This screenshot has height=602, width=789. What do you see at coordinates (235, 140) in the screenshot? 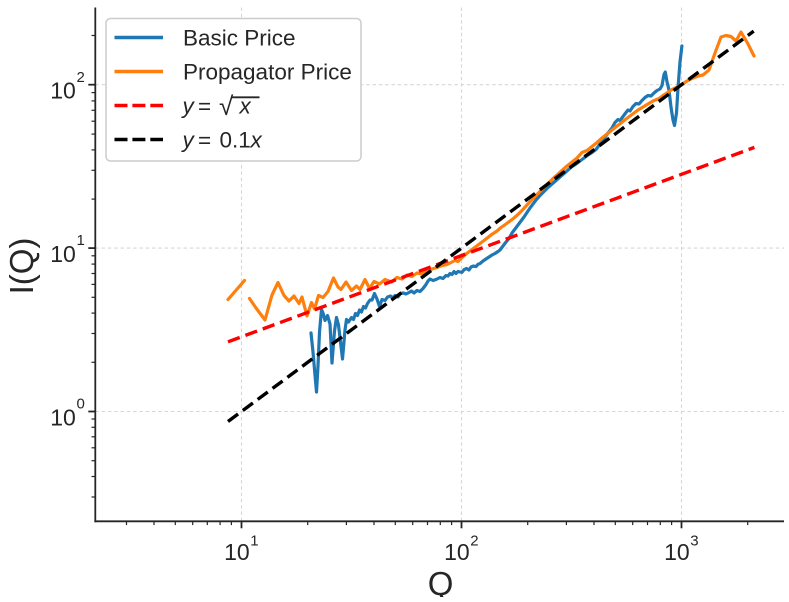
I see `svg-text: 0.1` at bounding box center [235, 140].